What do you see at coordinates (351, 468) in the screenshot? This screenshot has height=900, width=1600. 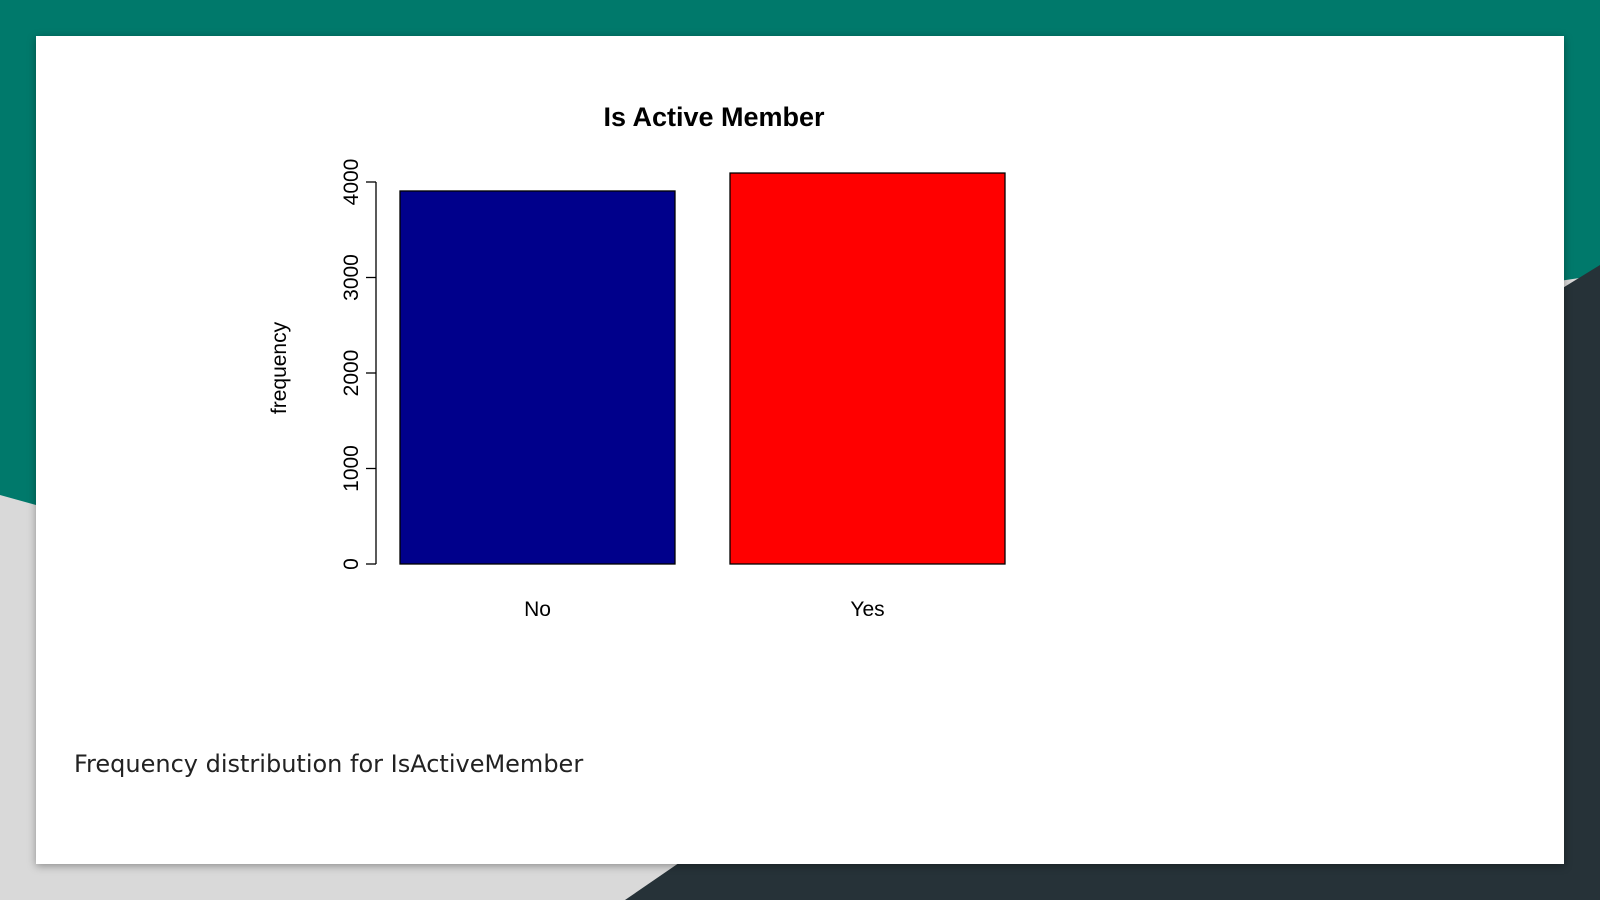 I see `y-tick-label: 1000` at bounding box center [351, 468].